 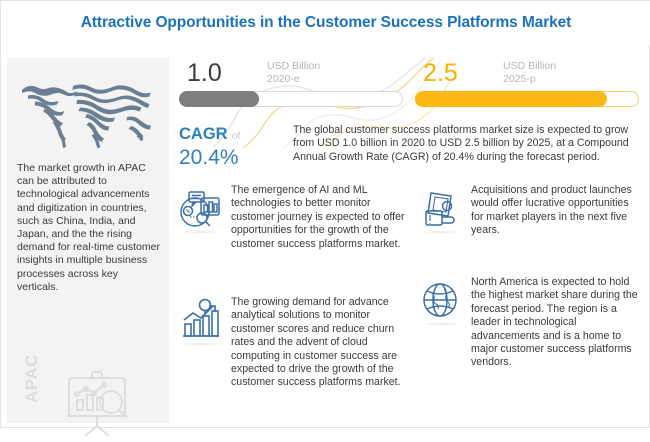 What do you see at coordinates (99, 405) in the screenshot?
I see `presentation-chart-magnifier-icon` at bounding box center [99, 405].